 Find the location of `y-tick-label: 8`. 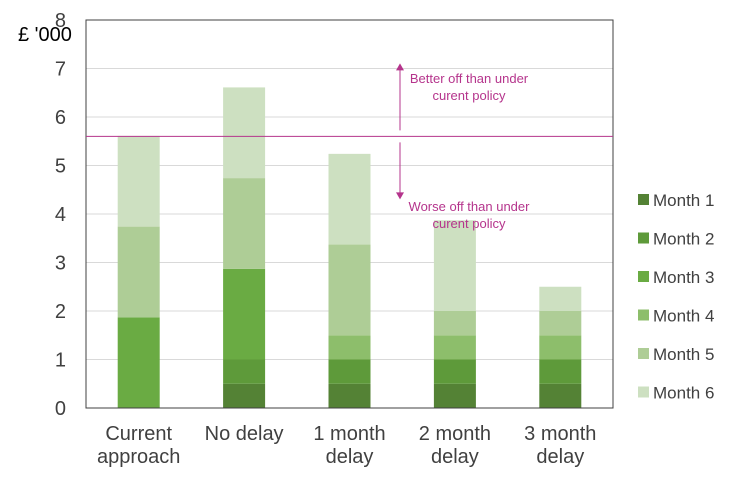

y-tick-label: 8 is located at coordinates (60, 21).